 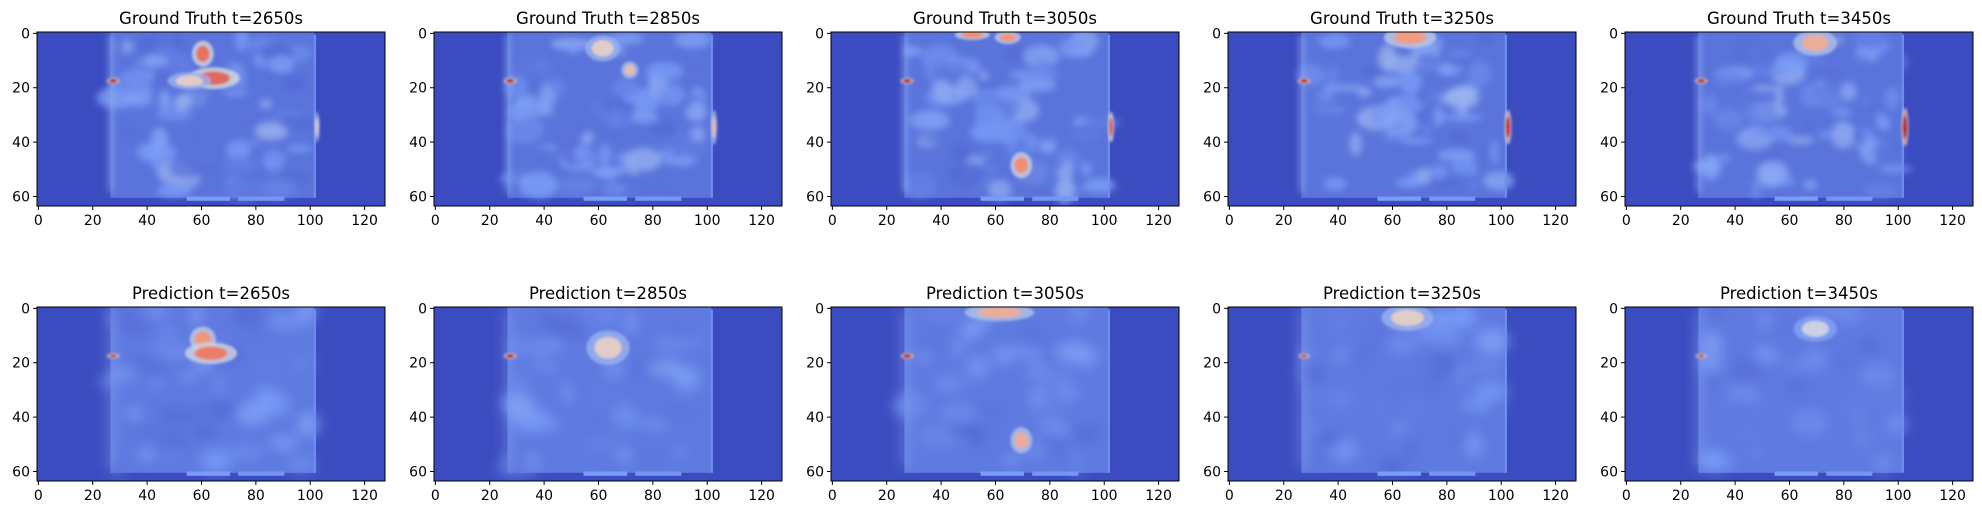 I want to click on panel-title: Ground Truth t=2650s, so click(x=211, y=18).